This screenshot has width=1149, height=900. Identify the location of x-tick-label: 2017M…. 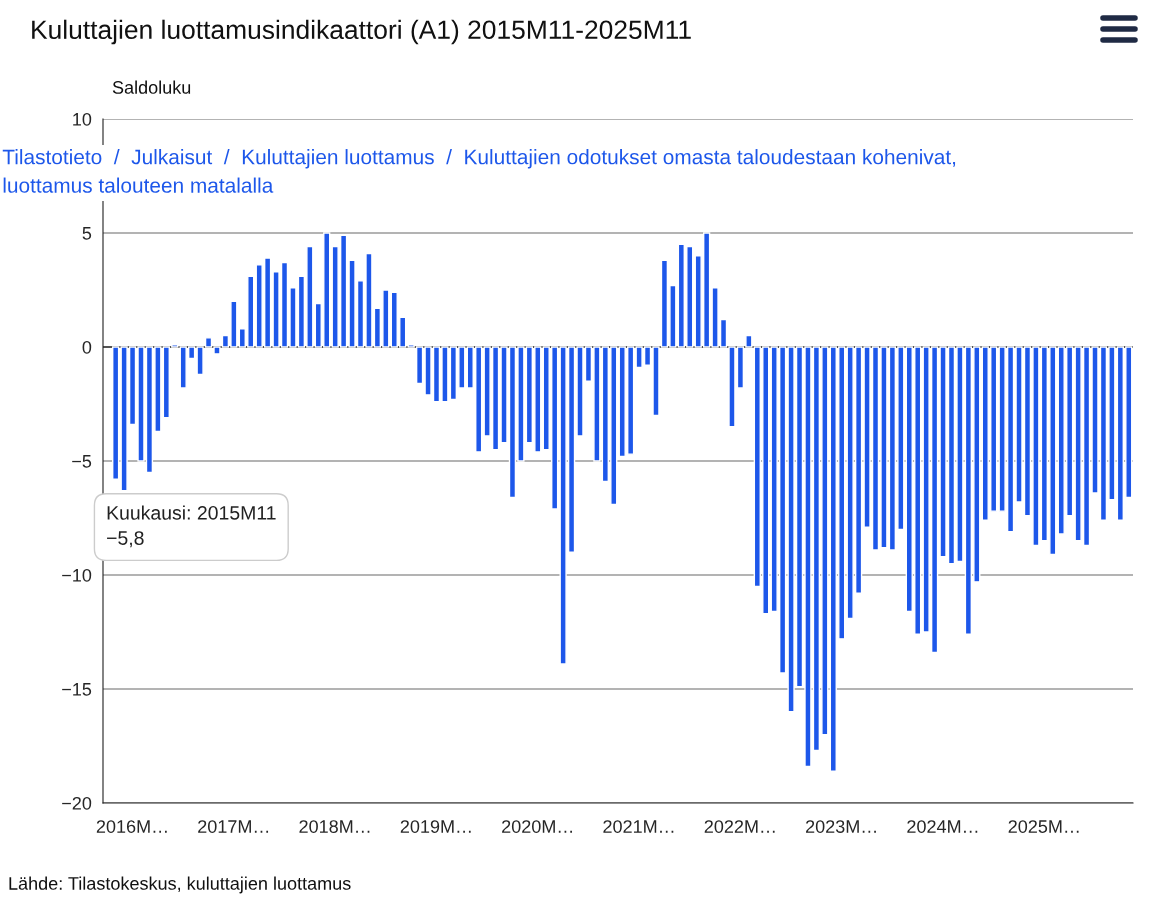
(233, 826).